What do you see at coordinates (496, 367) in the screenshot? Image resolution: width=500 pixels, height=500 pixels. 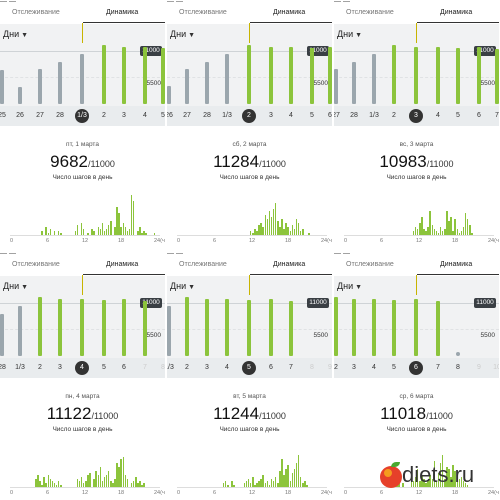 I see `date-label: 10` at bounding box center [496, 367].